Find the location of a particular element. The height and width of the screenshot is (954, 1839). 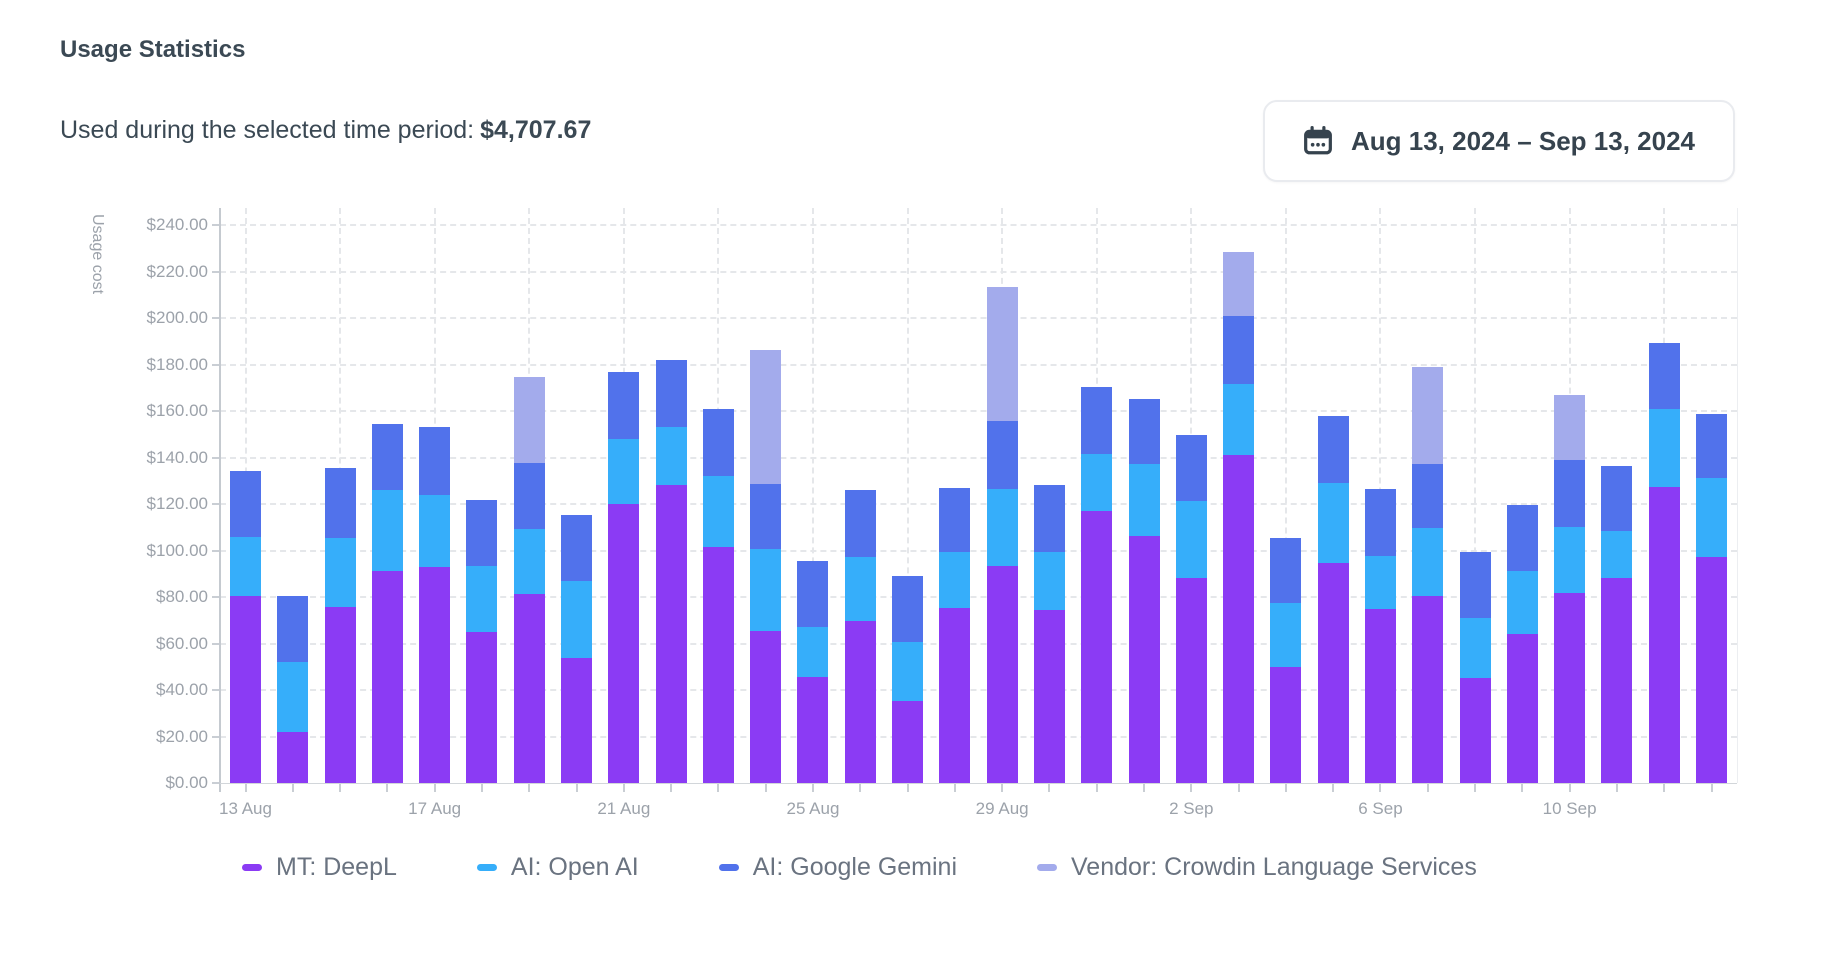

date-range-label: Aug 13, 2024 – Sep 13, 2024 is located at coordinates (1523, 140).